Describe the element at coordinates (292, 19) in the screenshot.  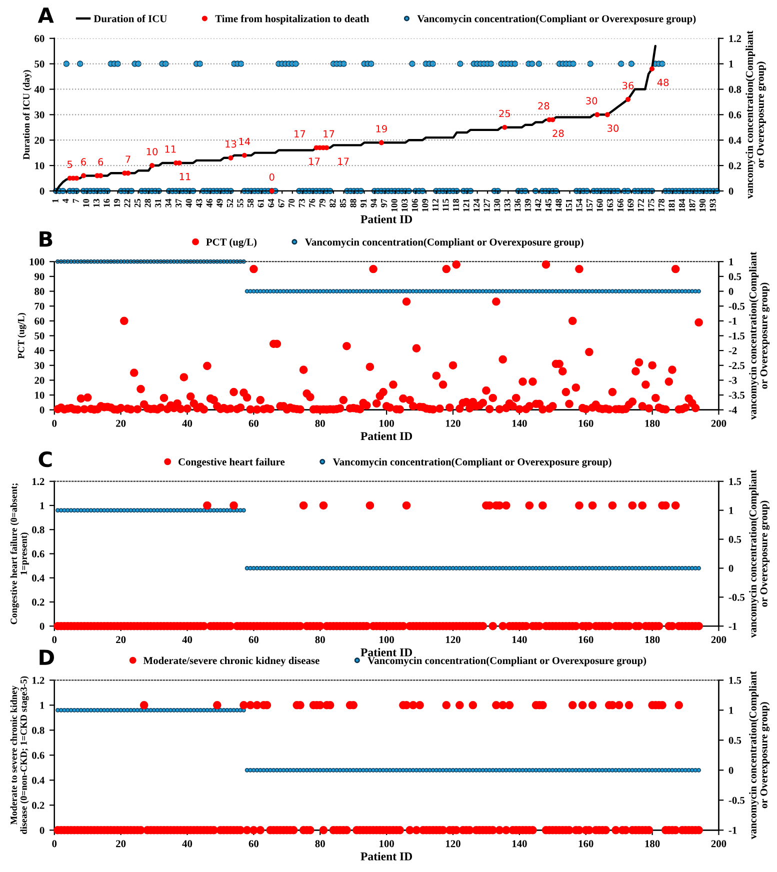
I see `legend-label: Time from hospitalization to death` at that location.